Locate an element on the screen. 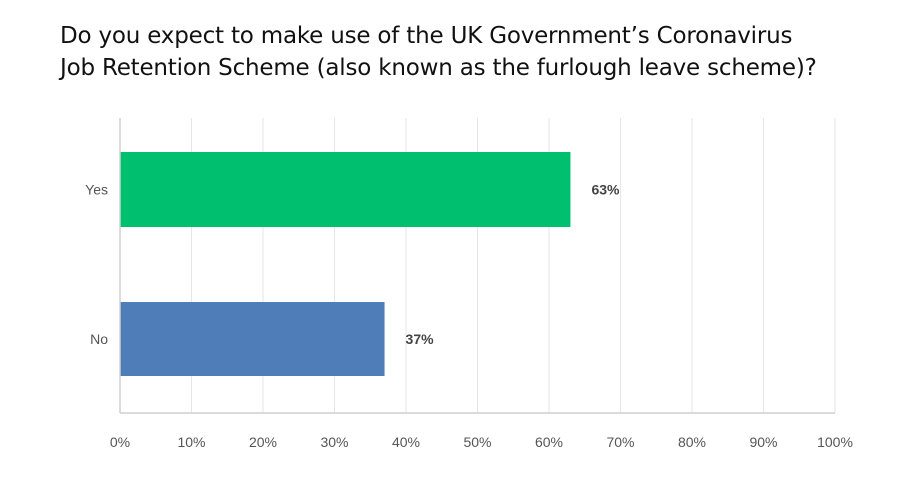 Image resolution: width=915 pixels, height=495 pixels. x-tick-label: 90% is located at coordinates (763, 442).